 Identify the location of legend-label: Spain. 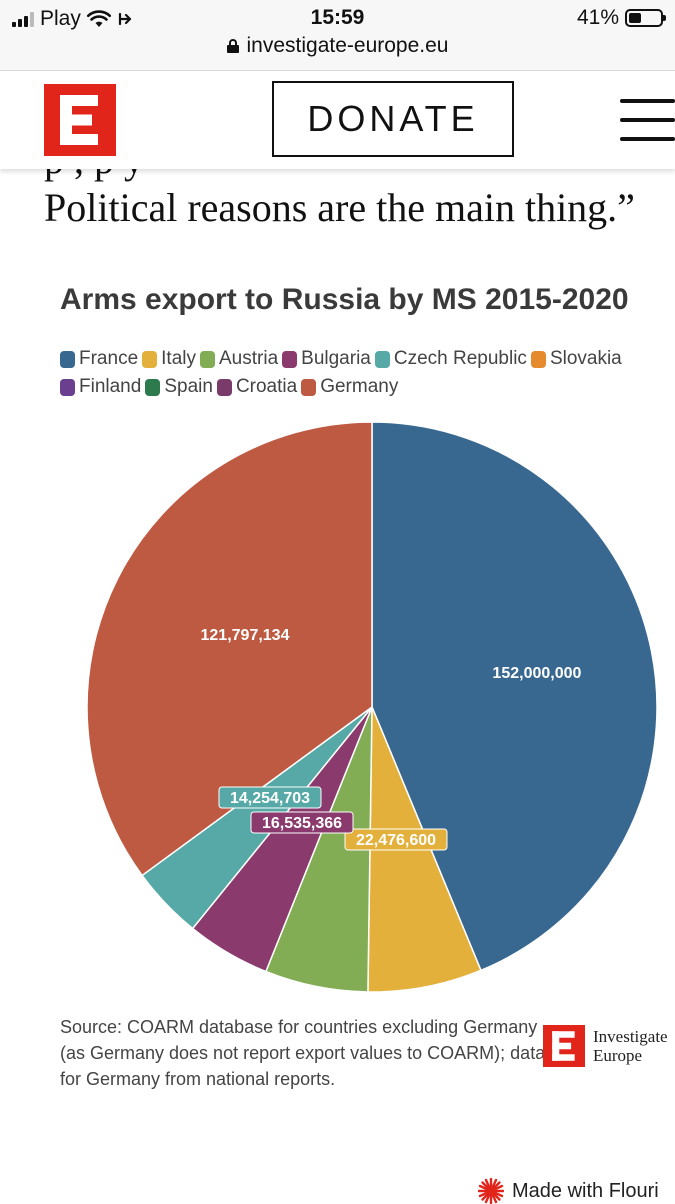
(188, 386).